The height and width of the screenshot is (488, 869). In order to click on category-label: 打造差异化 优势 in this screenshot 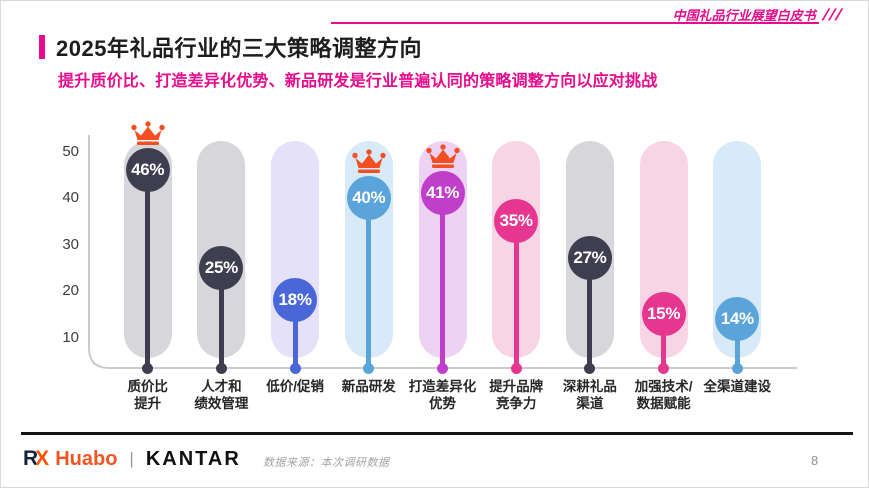, I will do `click(442, 395)`.